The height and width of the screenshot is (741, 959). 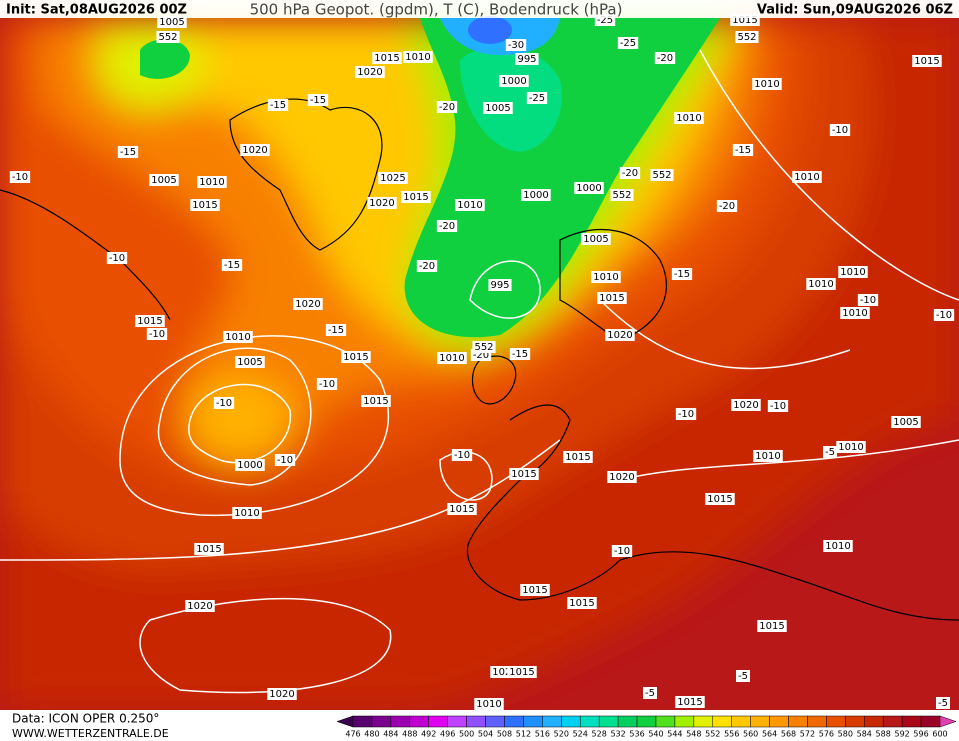 What do you see at coordinates (371, 734) in the screenshot?
I see `colorbar-label: 480` at bounding box center [371, 734].